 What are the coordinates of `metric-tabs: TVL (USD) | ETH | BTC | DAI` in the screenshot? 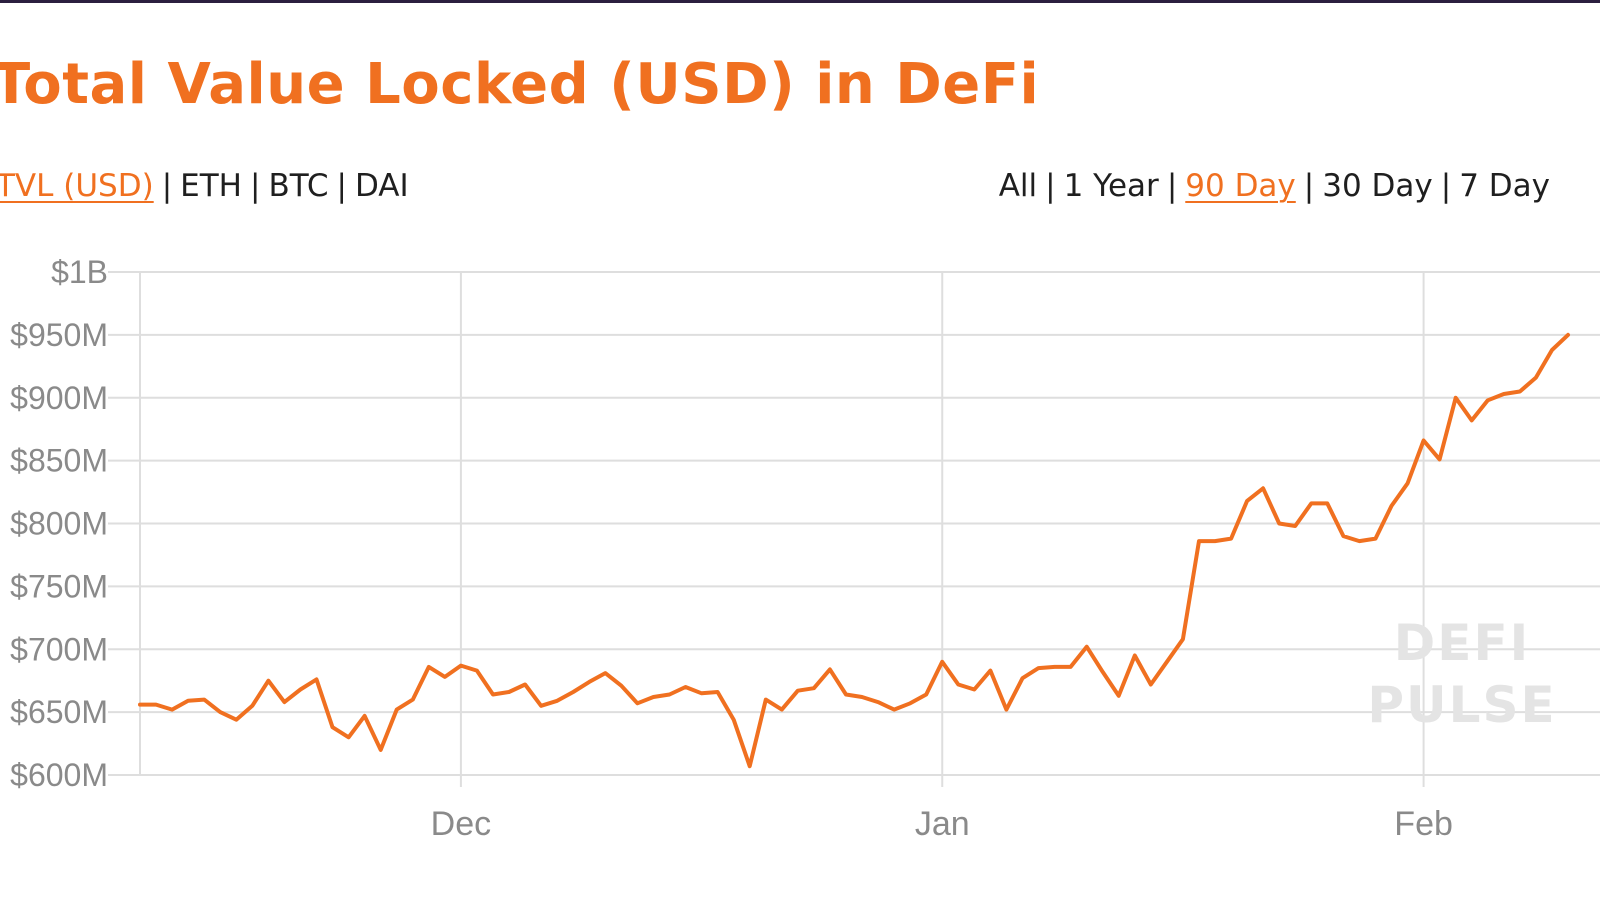 It's located at (204, 186).